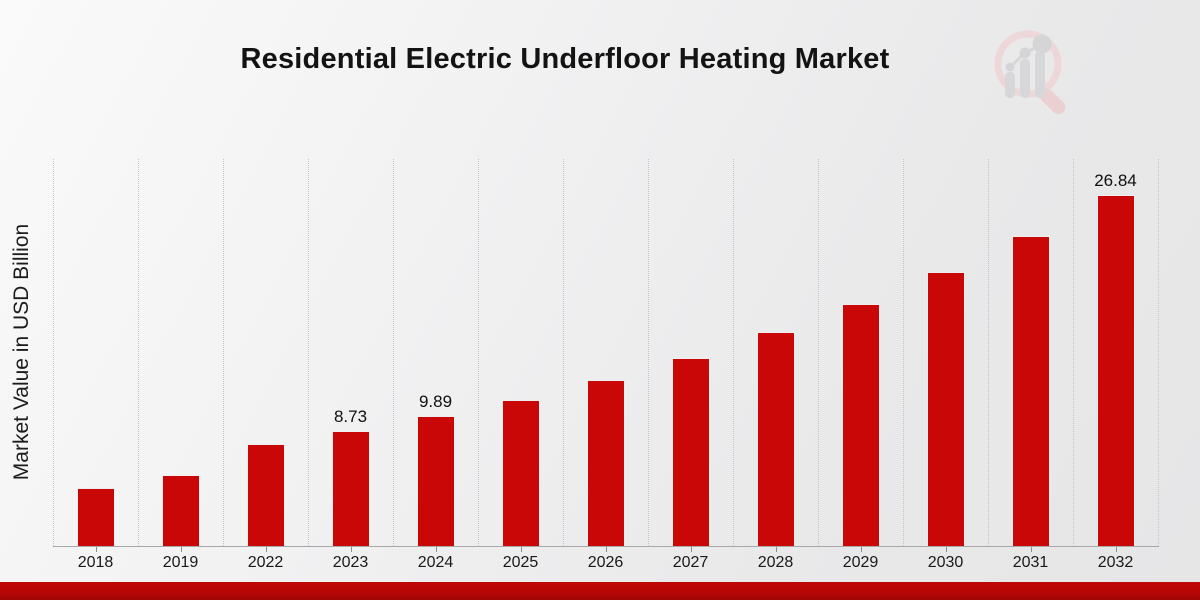 Image resolution: width=1200 pixels, height=600 pixels. Describe the element at coordinates (180, 511) in the screenshot. I see `bar-2019` at that location.